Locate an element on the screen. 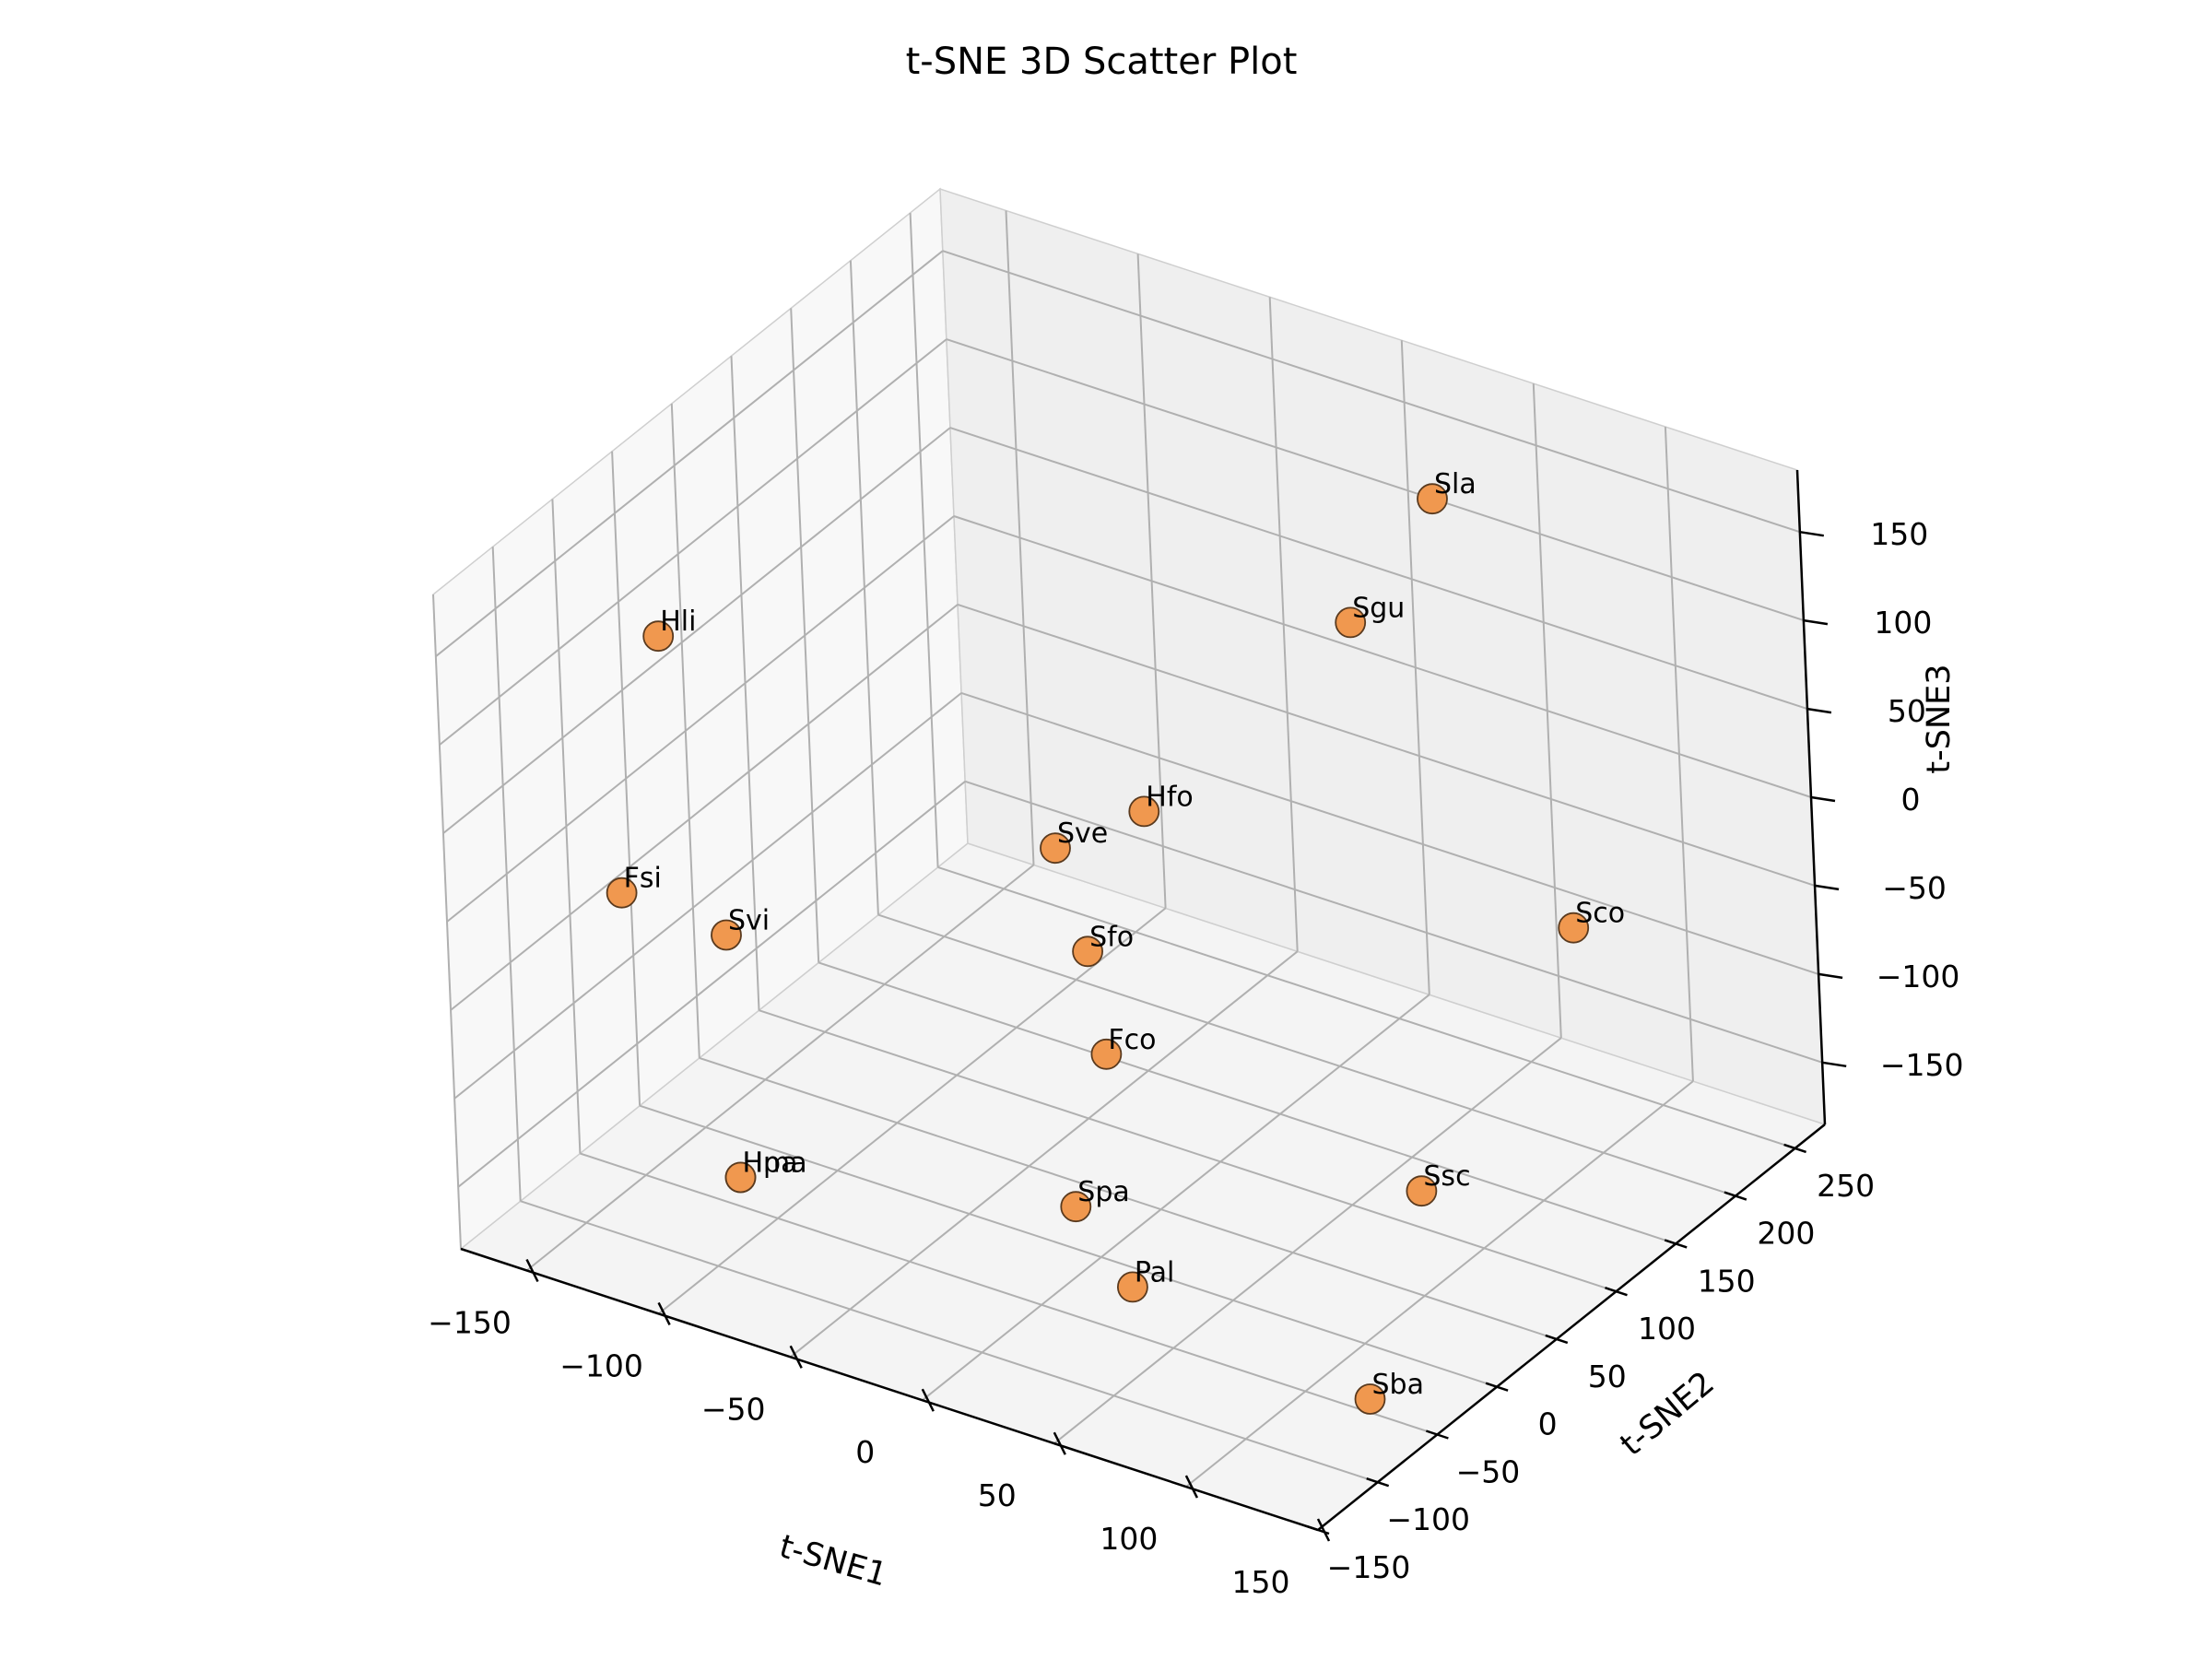 This screenshot has height=1659, width=2212. point-label: Sba is located at coordinates (1398, 1385).